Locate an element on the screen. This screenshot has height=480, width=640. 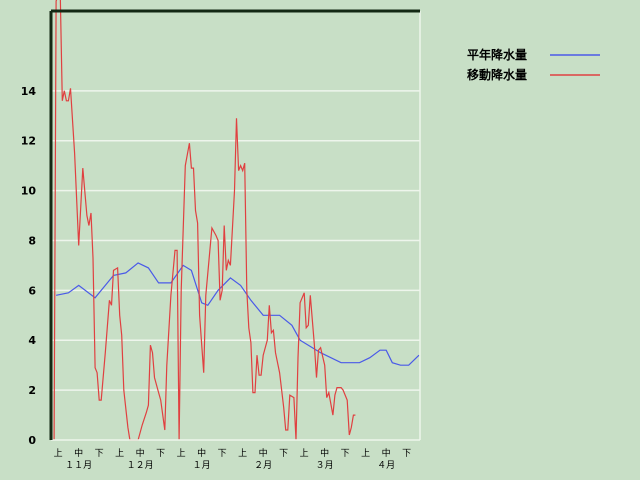
legend: 平年降水量 移動降水量 is located at coordinates (533, 64).